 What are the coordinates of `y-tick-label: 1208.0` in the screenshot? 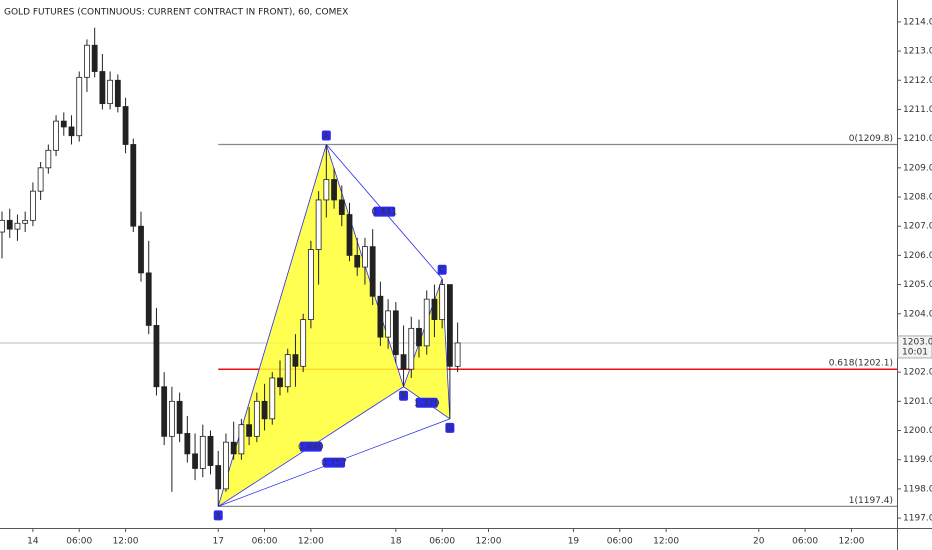 It's located at (917, 198).